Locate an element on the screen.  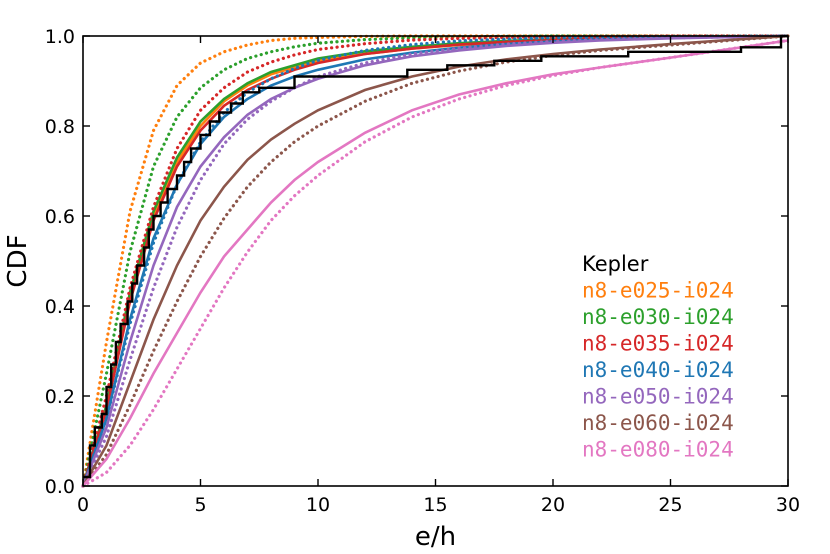
y-axis-label: CDF is located at coordinates (18, 260).